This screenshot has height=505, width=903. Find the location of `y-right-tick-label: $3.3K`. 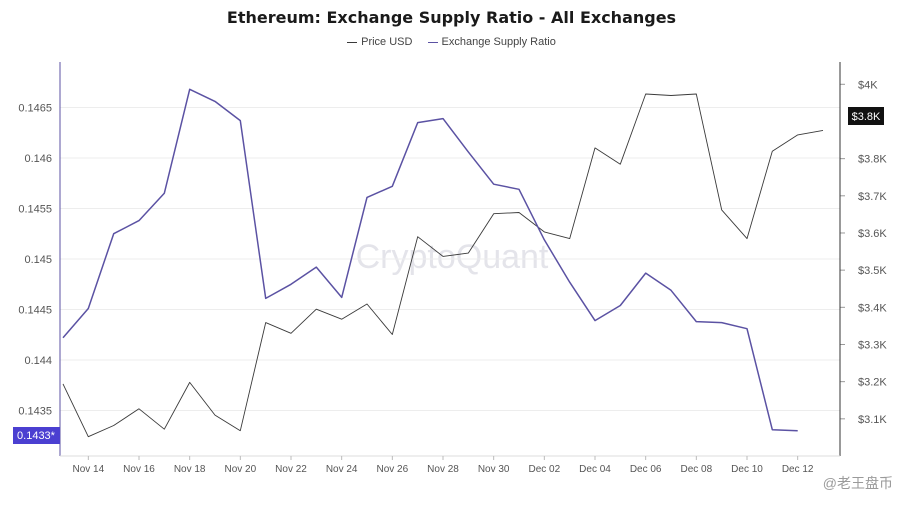

y-right-tick-label: $3.3K is located at coordinates (872, 345).